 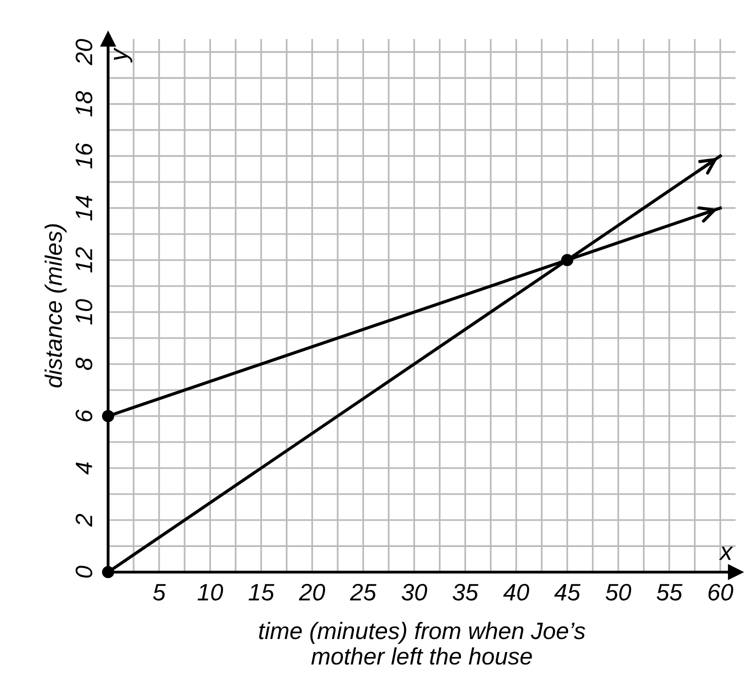 I want to click on x-tick-label: 35, so click(x=465, y=592).